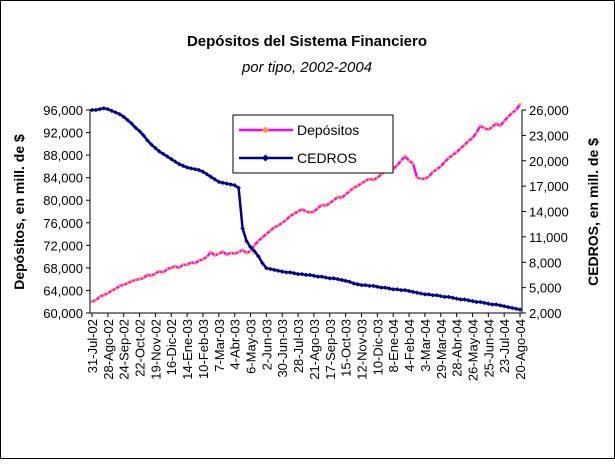  I want to click on y-tick-label: 60,000, so click(63, 313).